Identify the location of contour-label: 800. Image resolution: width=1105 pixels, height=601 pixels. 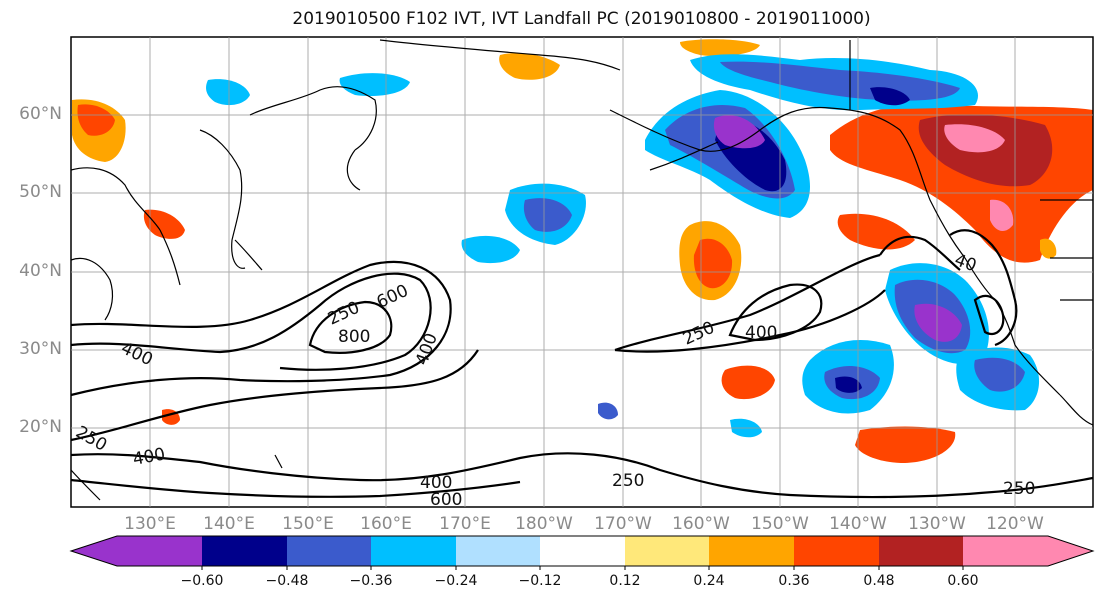
(354, 337).